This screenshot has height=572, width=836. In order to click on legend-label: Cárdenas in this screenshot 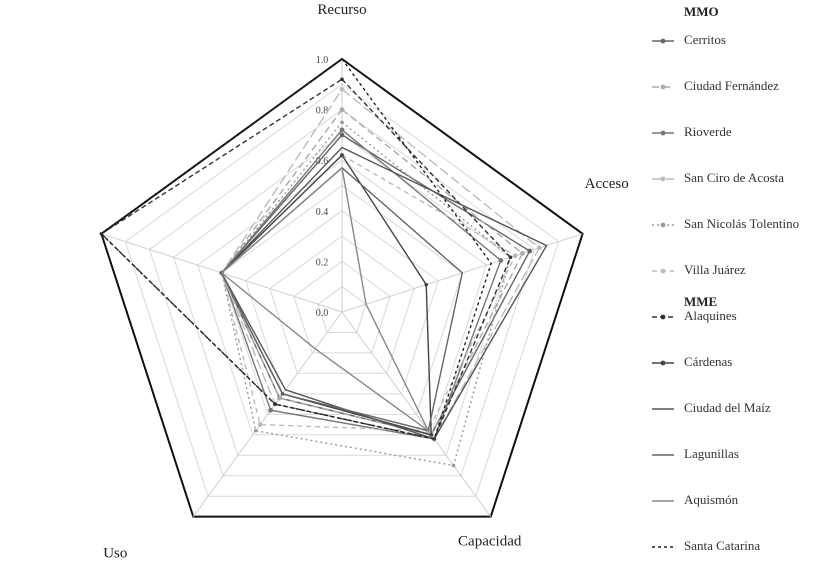, I will do `click(708, 361)`.